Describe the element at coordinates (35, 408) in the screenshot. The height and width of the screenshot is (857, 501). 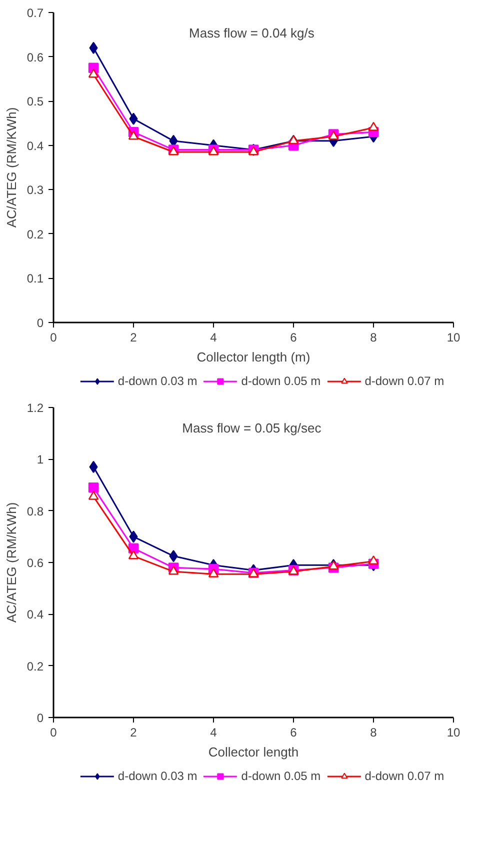
I see `y-tick-label: 1.2` at that location.